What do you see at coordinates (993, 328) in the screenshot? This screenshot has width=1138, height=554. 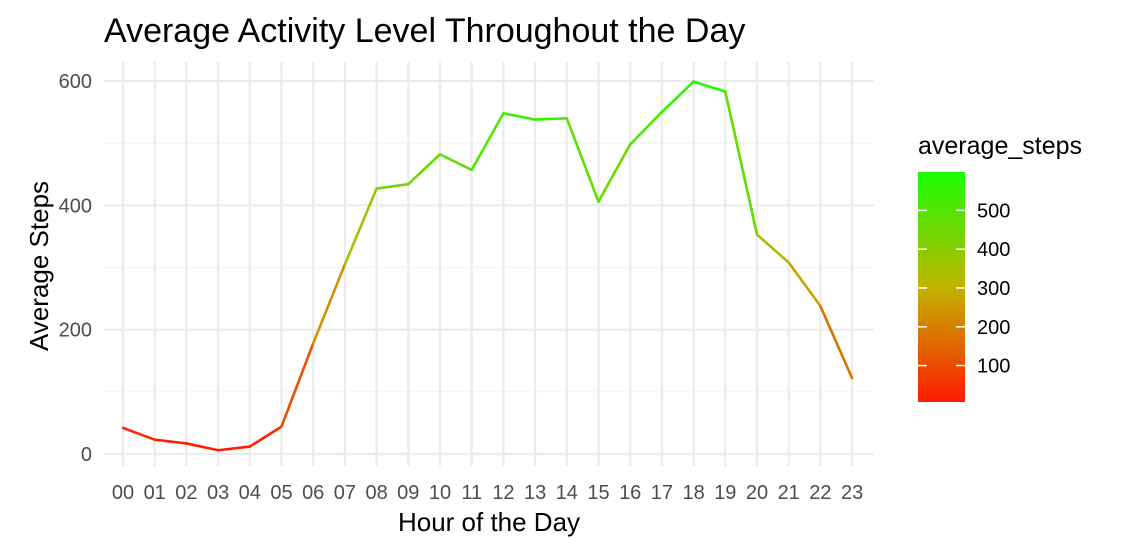 I see `legend-tick-label: 200` at bounding box center [993, 328].